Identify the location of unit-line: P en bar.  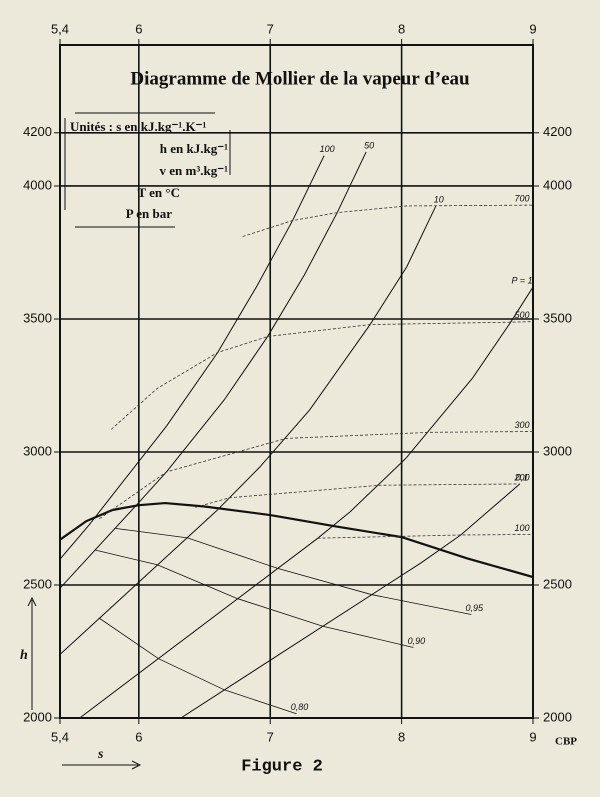
(149, 213).